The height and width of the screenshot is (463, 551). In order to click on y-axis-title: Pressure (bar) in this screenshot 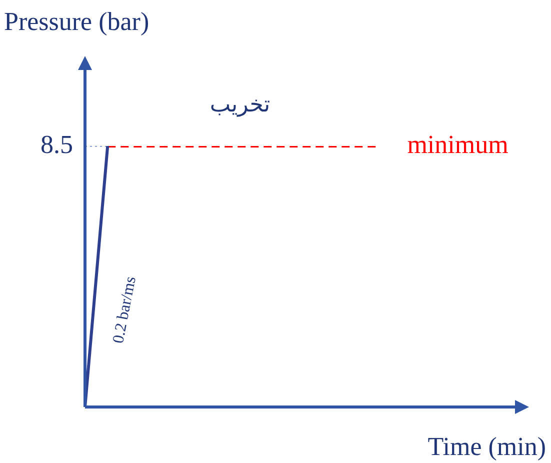, I will do `click(77, 21)`.